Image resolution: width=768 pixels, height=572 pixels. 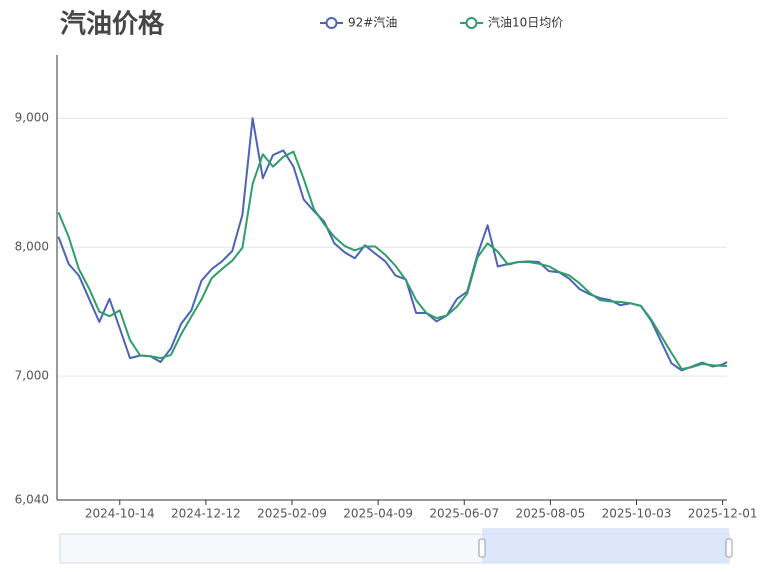 What do you see at coordinates (112, 24) in the screenshot?
I see `chart-title: 汽油价格` at bounding box center [112, 24].